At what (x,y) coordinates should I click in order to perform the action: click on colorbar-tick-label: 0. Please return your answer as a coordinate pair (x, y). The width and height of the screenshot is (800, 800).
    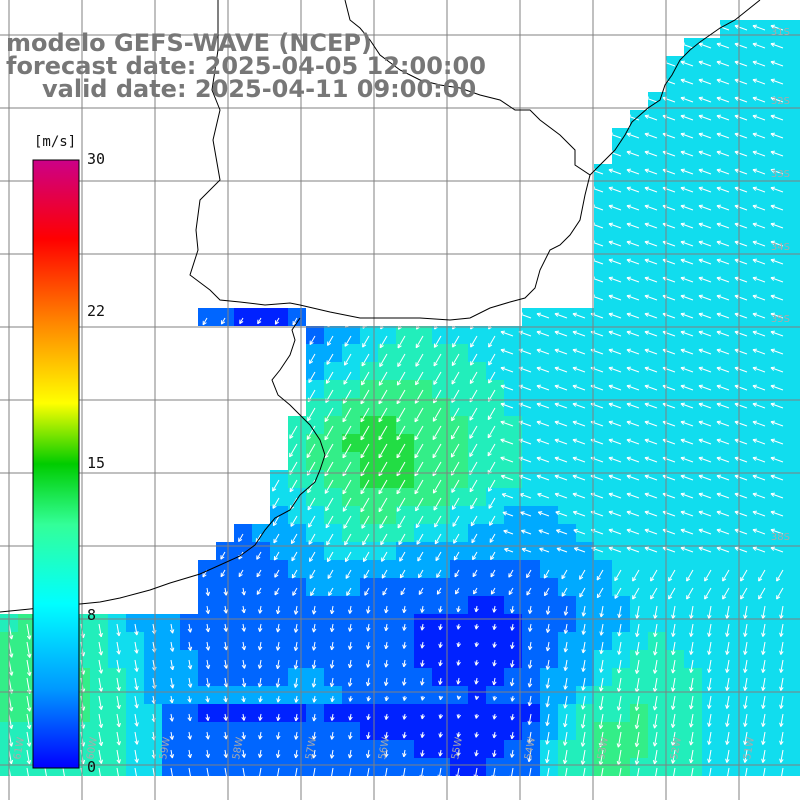
    Looking at the image, I should click on (92, 767).